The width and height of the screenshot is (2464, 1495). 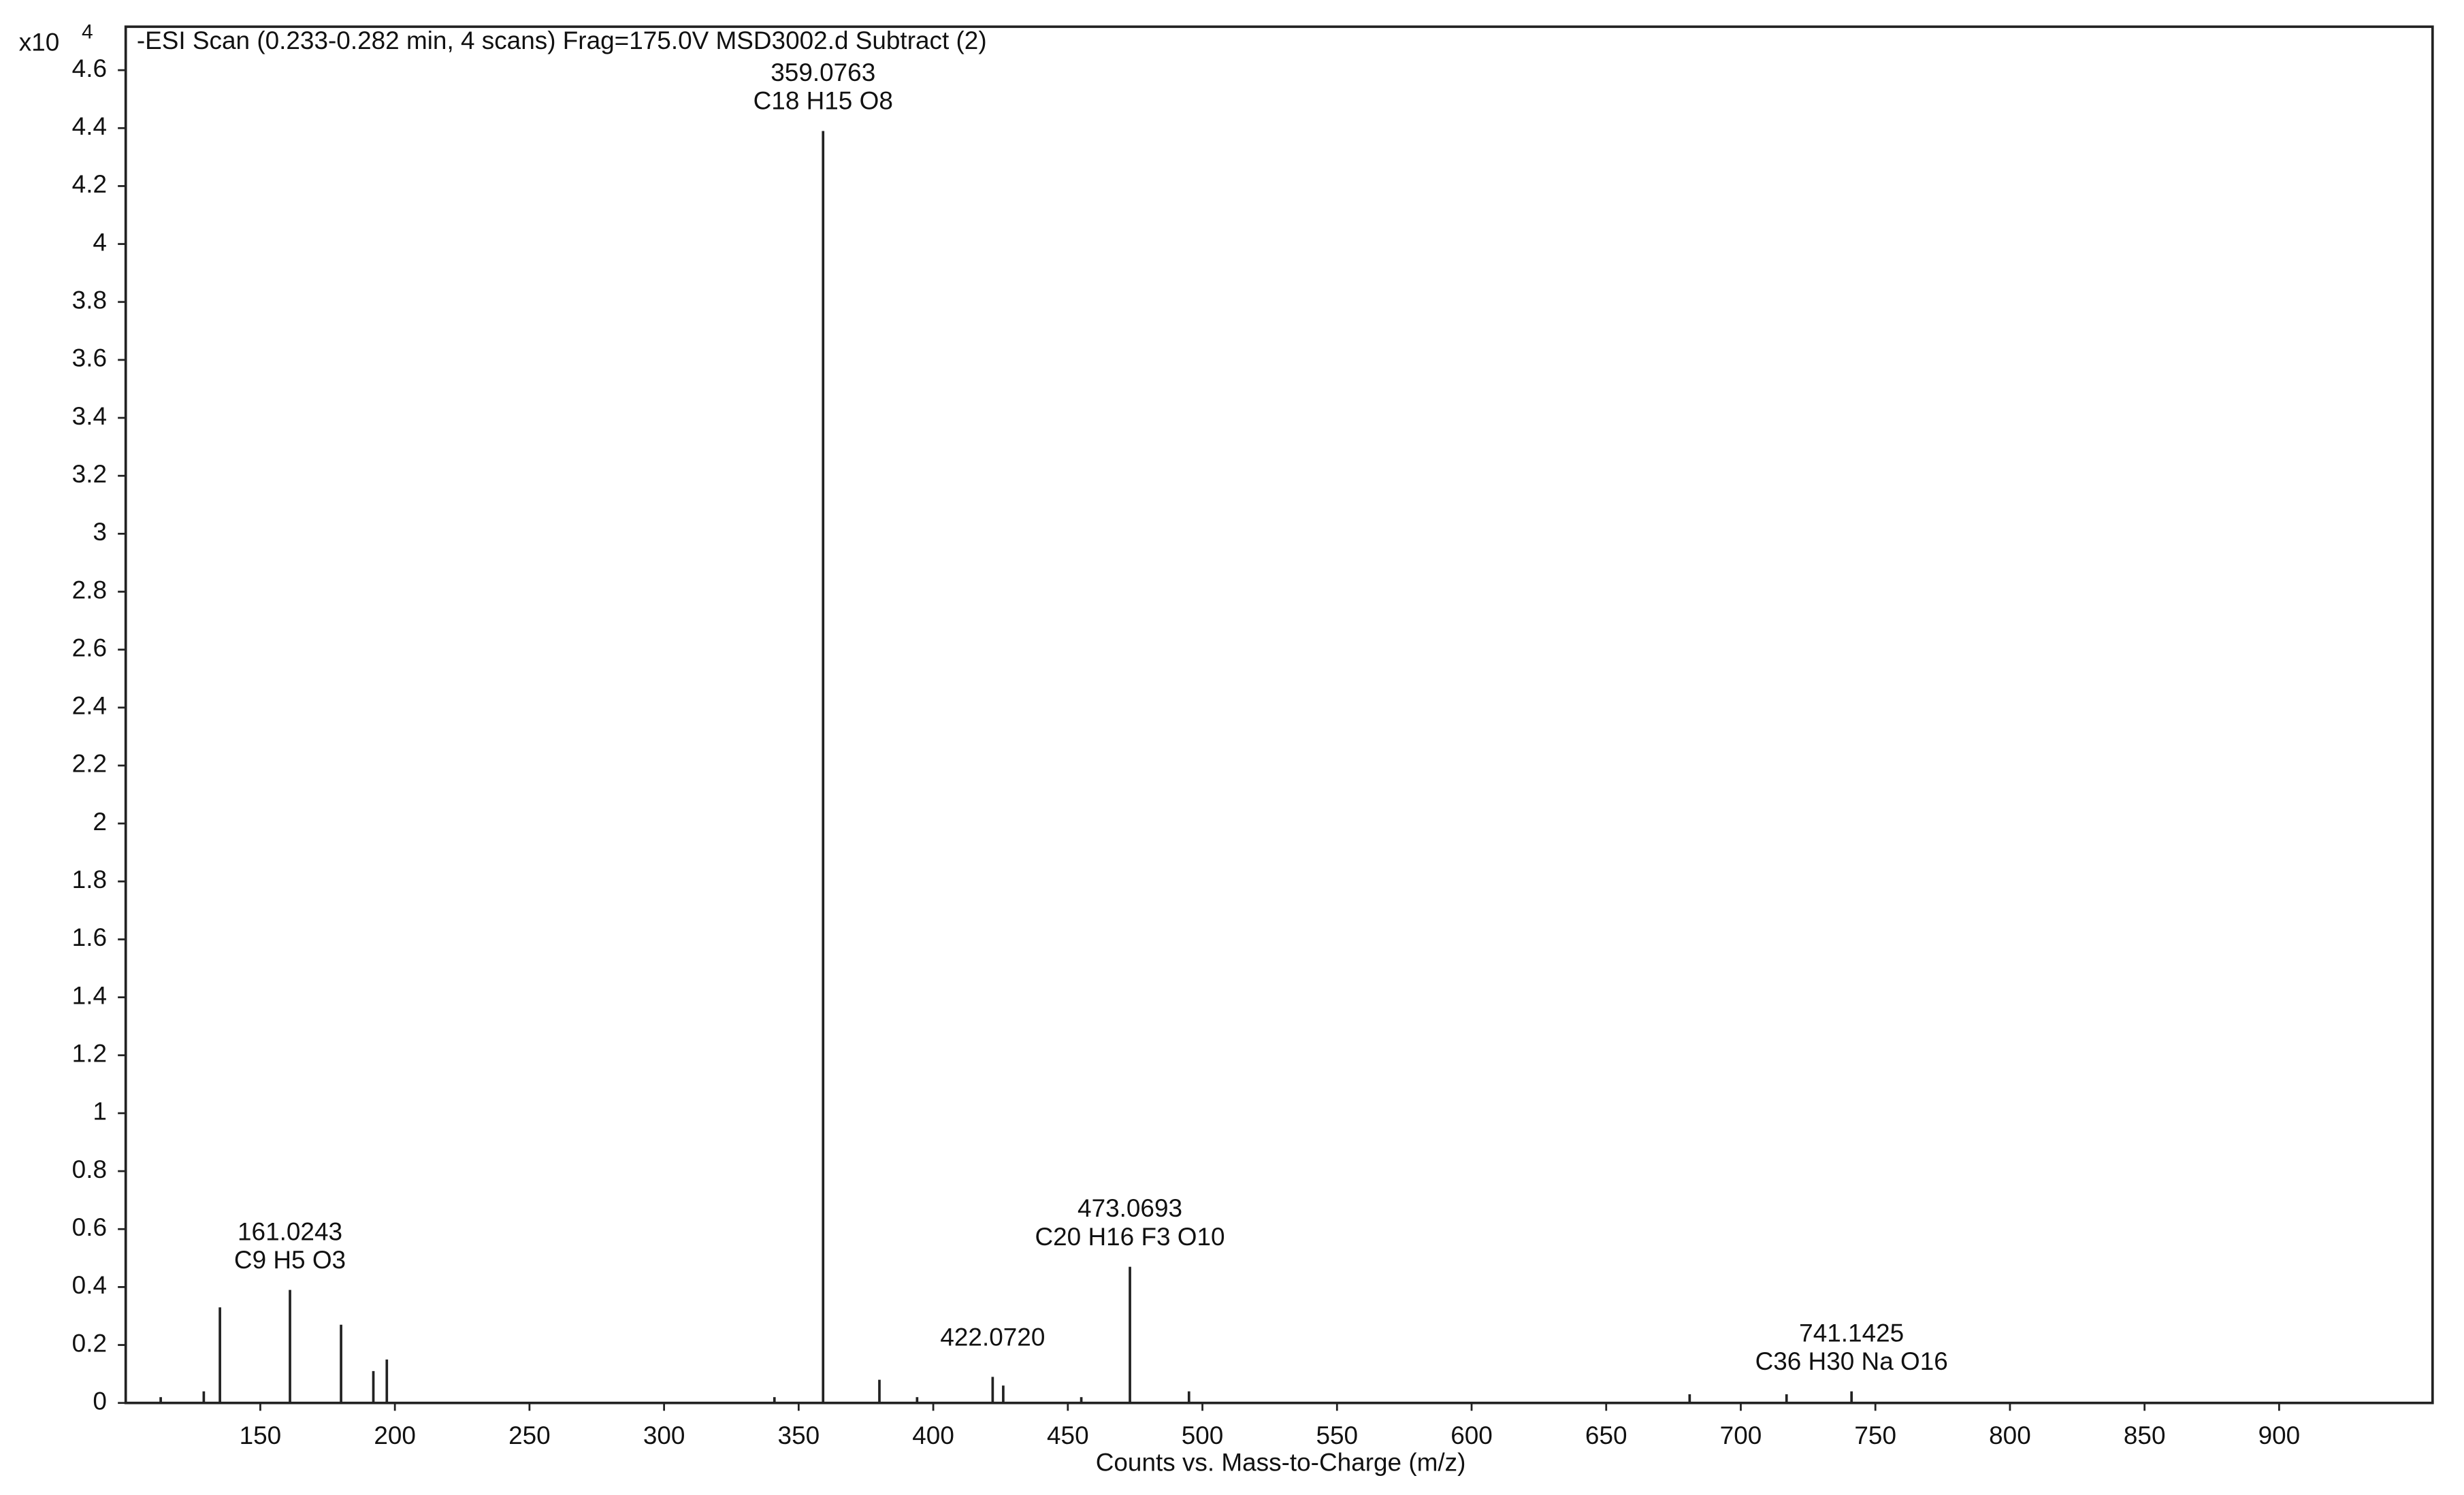 What do you see at coordinates (1606, 1435) in the screenshot?
I see `x-tick-label: 650` at bounding box center [1606, 1435].